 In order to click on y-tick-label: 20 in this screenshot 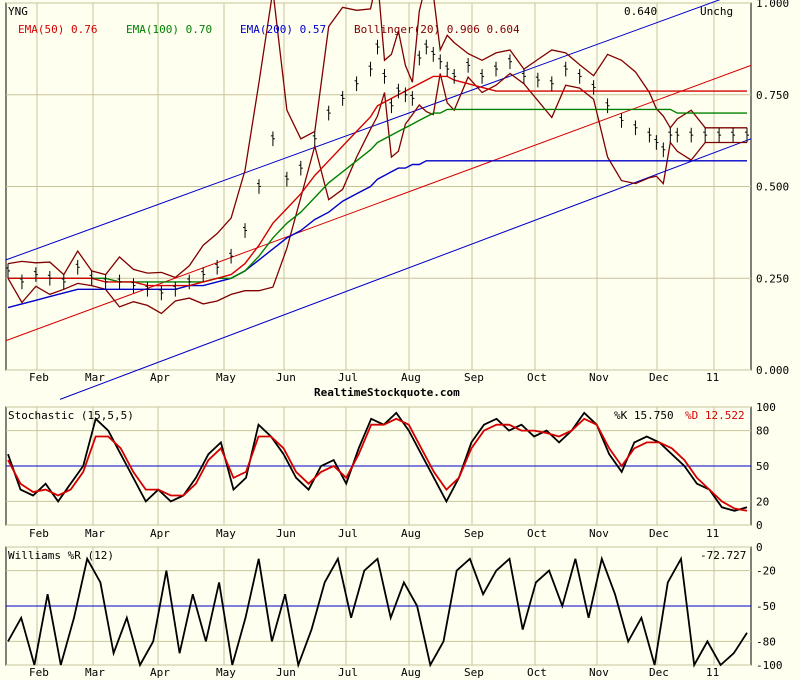, I will do `click(762, 501)`.